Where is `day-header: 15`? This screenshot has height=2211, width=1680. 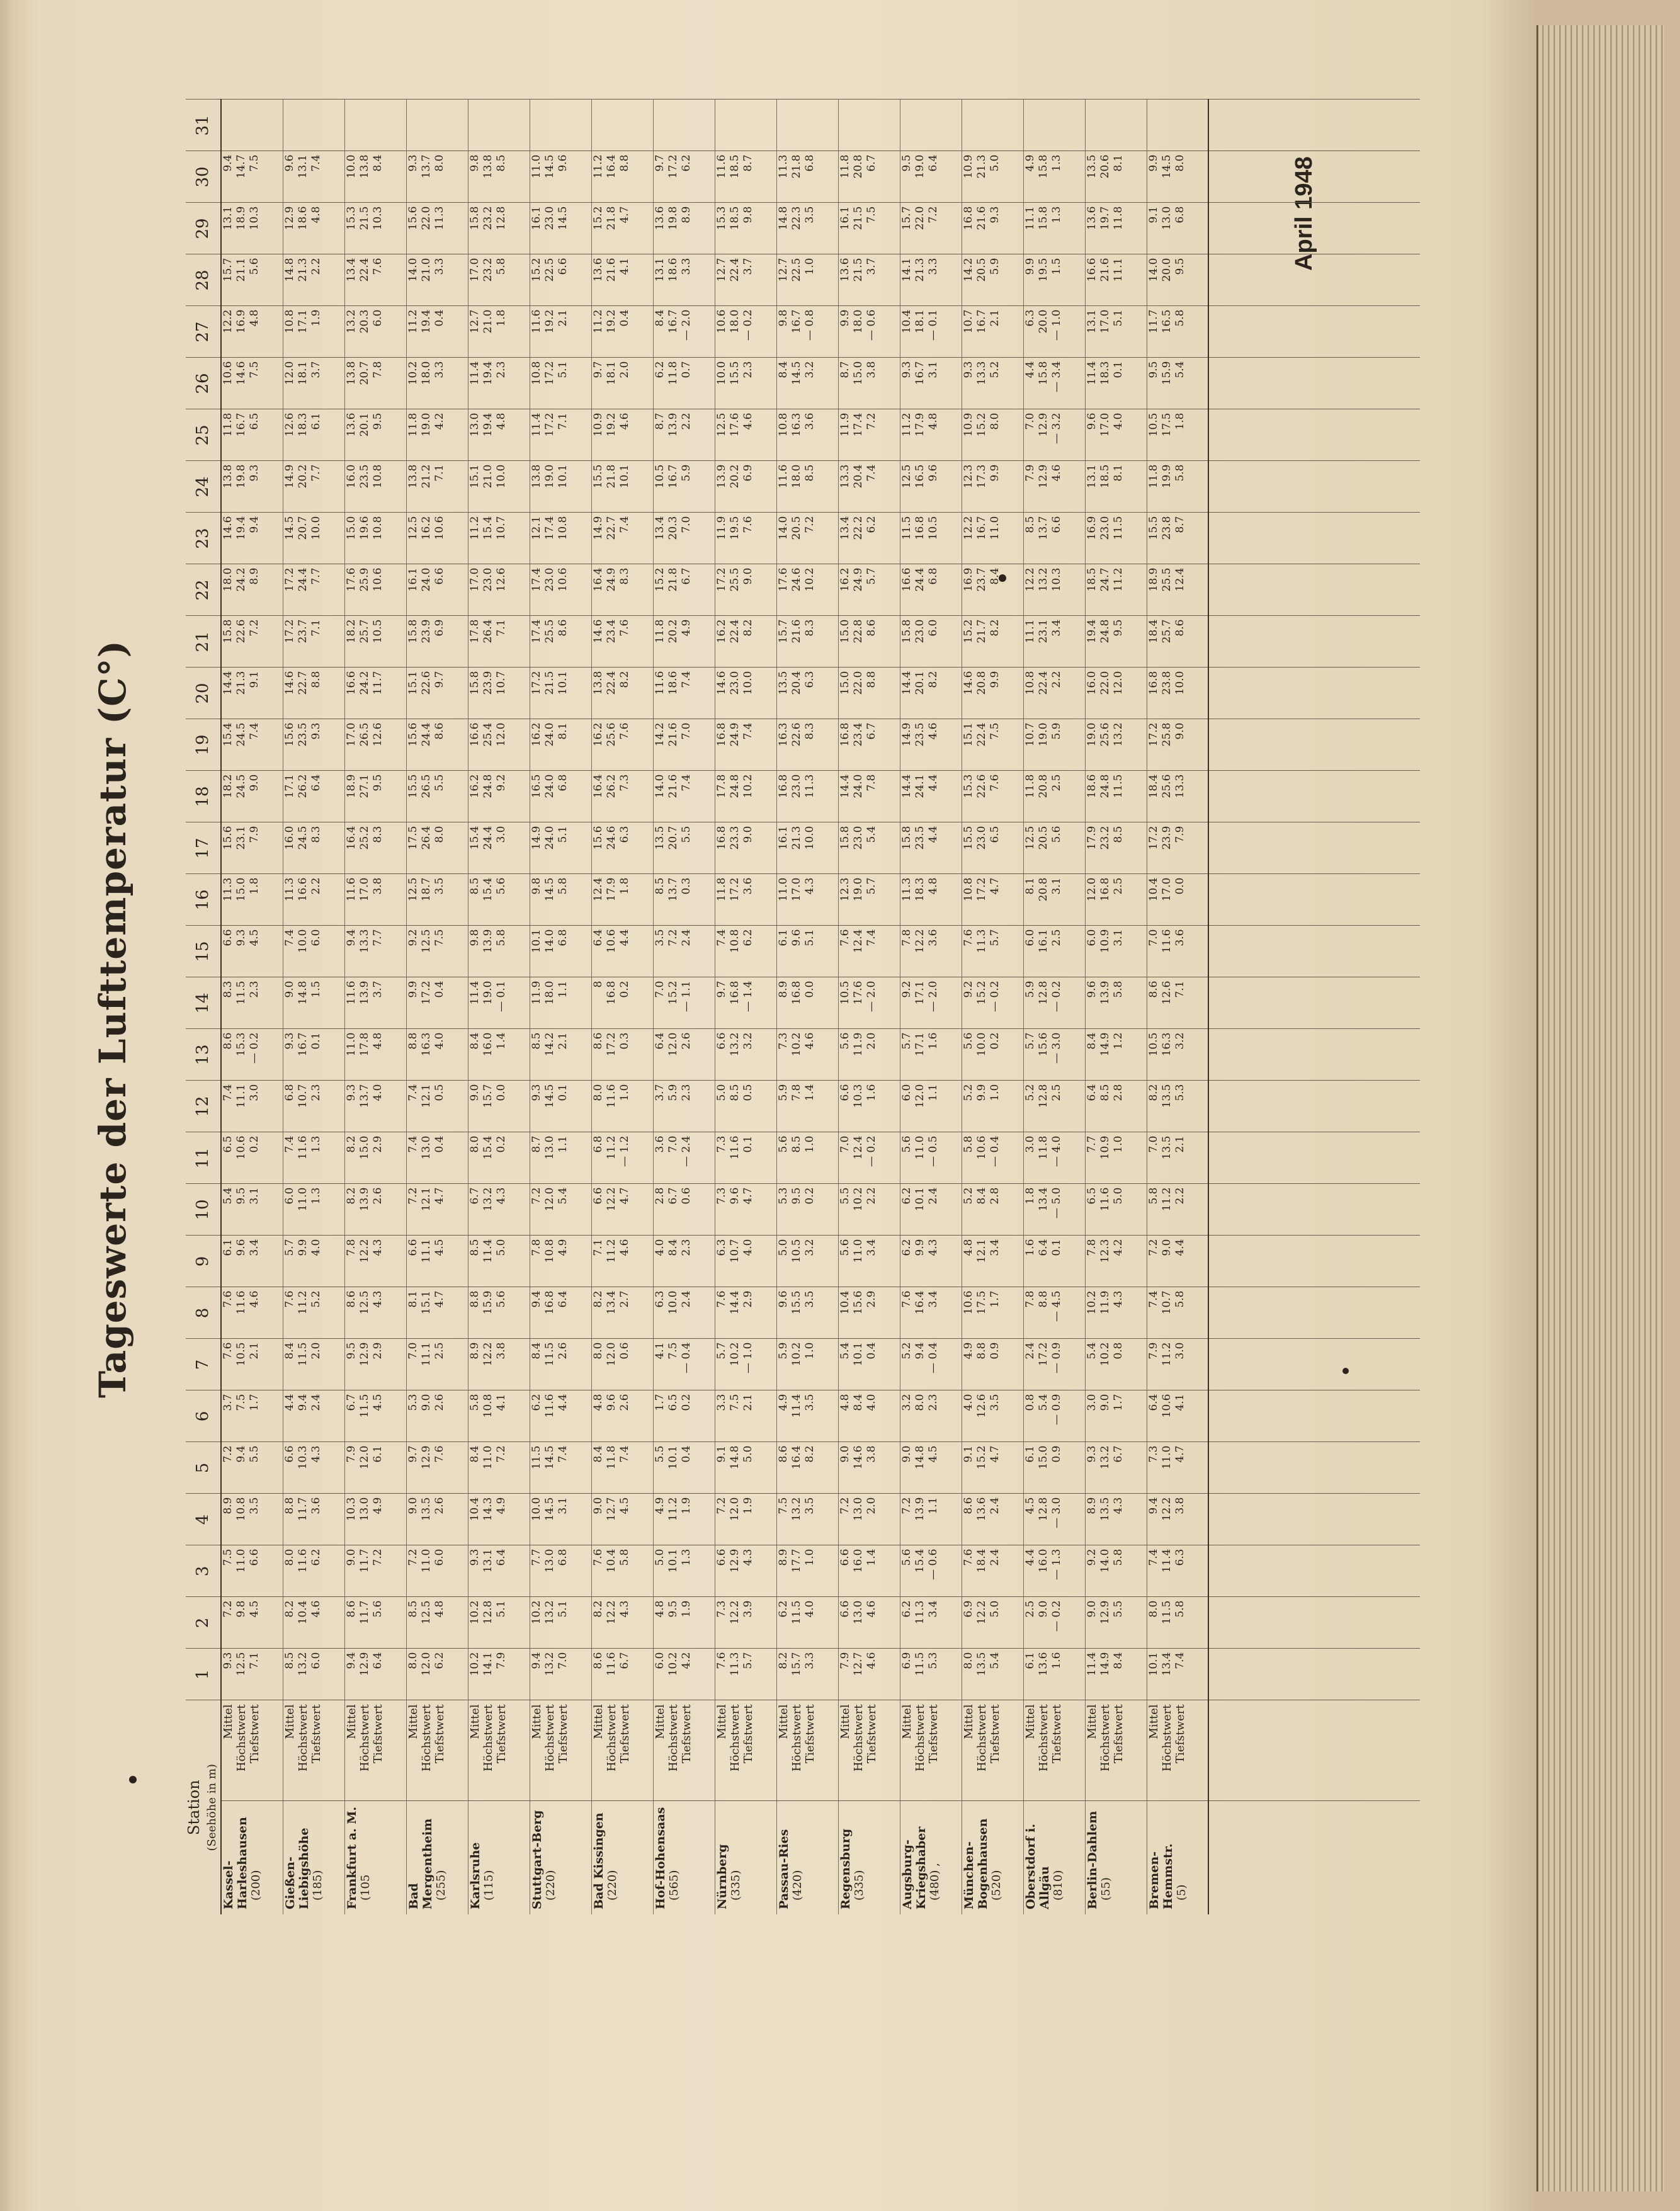
day-header: 15 is located at coordinates (203, 951).